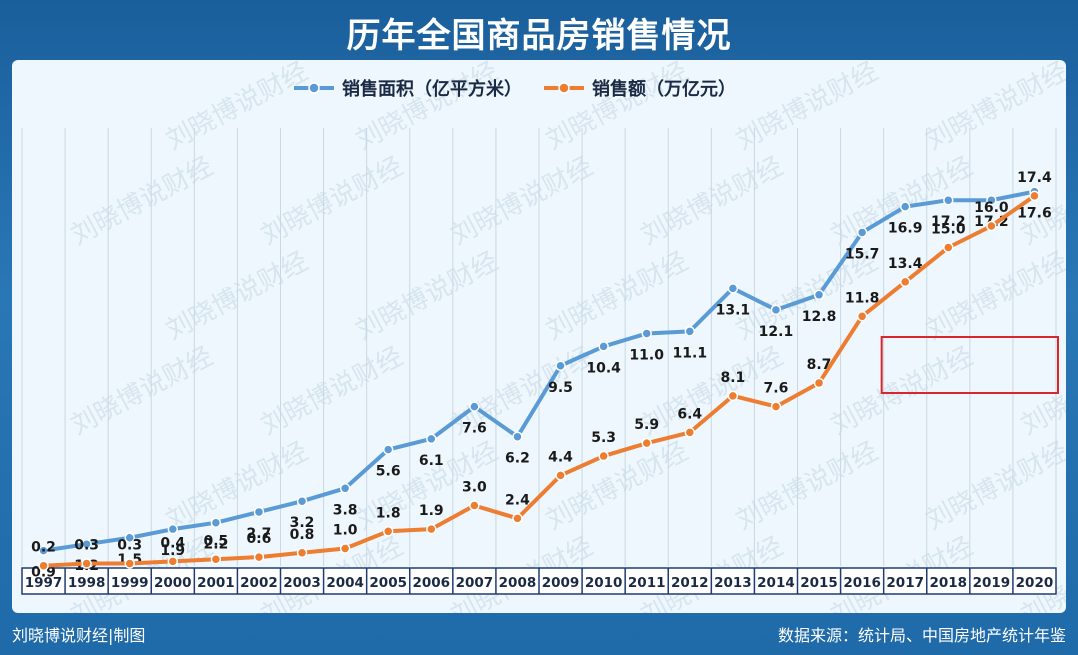 The width and height of the screenshot is (1078, 655). Describe the element at coordinates (215, 545) in the screenshot. I see `data-label: 2.2` at that location.